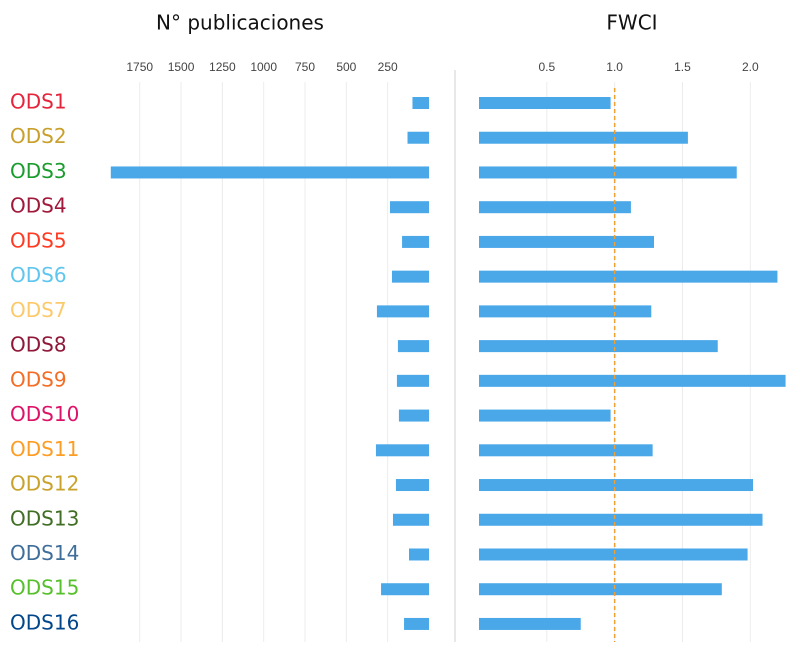 The width and height of the screenshot is (791, 646). Describe the element at coordinates (682, 67) in the screenshot. I see `x-tick-label: 1.5` at that location.